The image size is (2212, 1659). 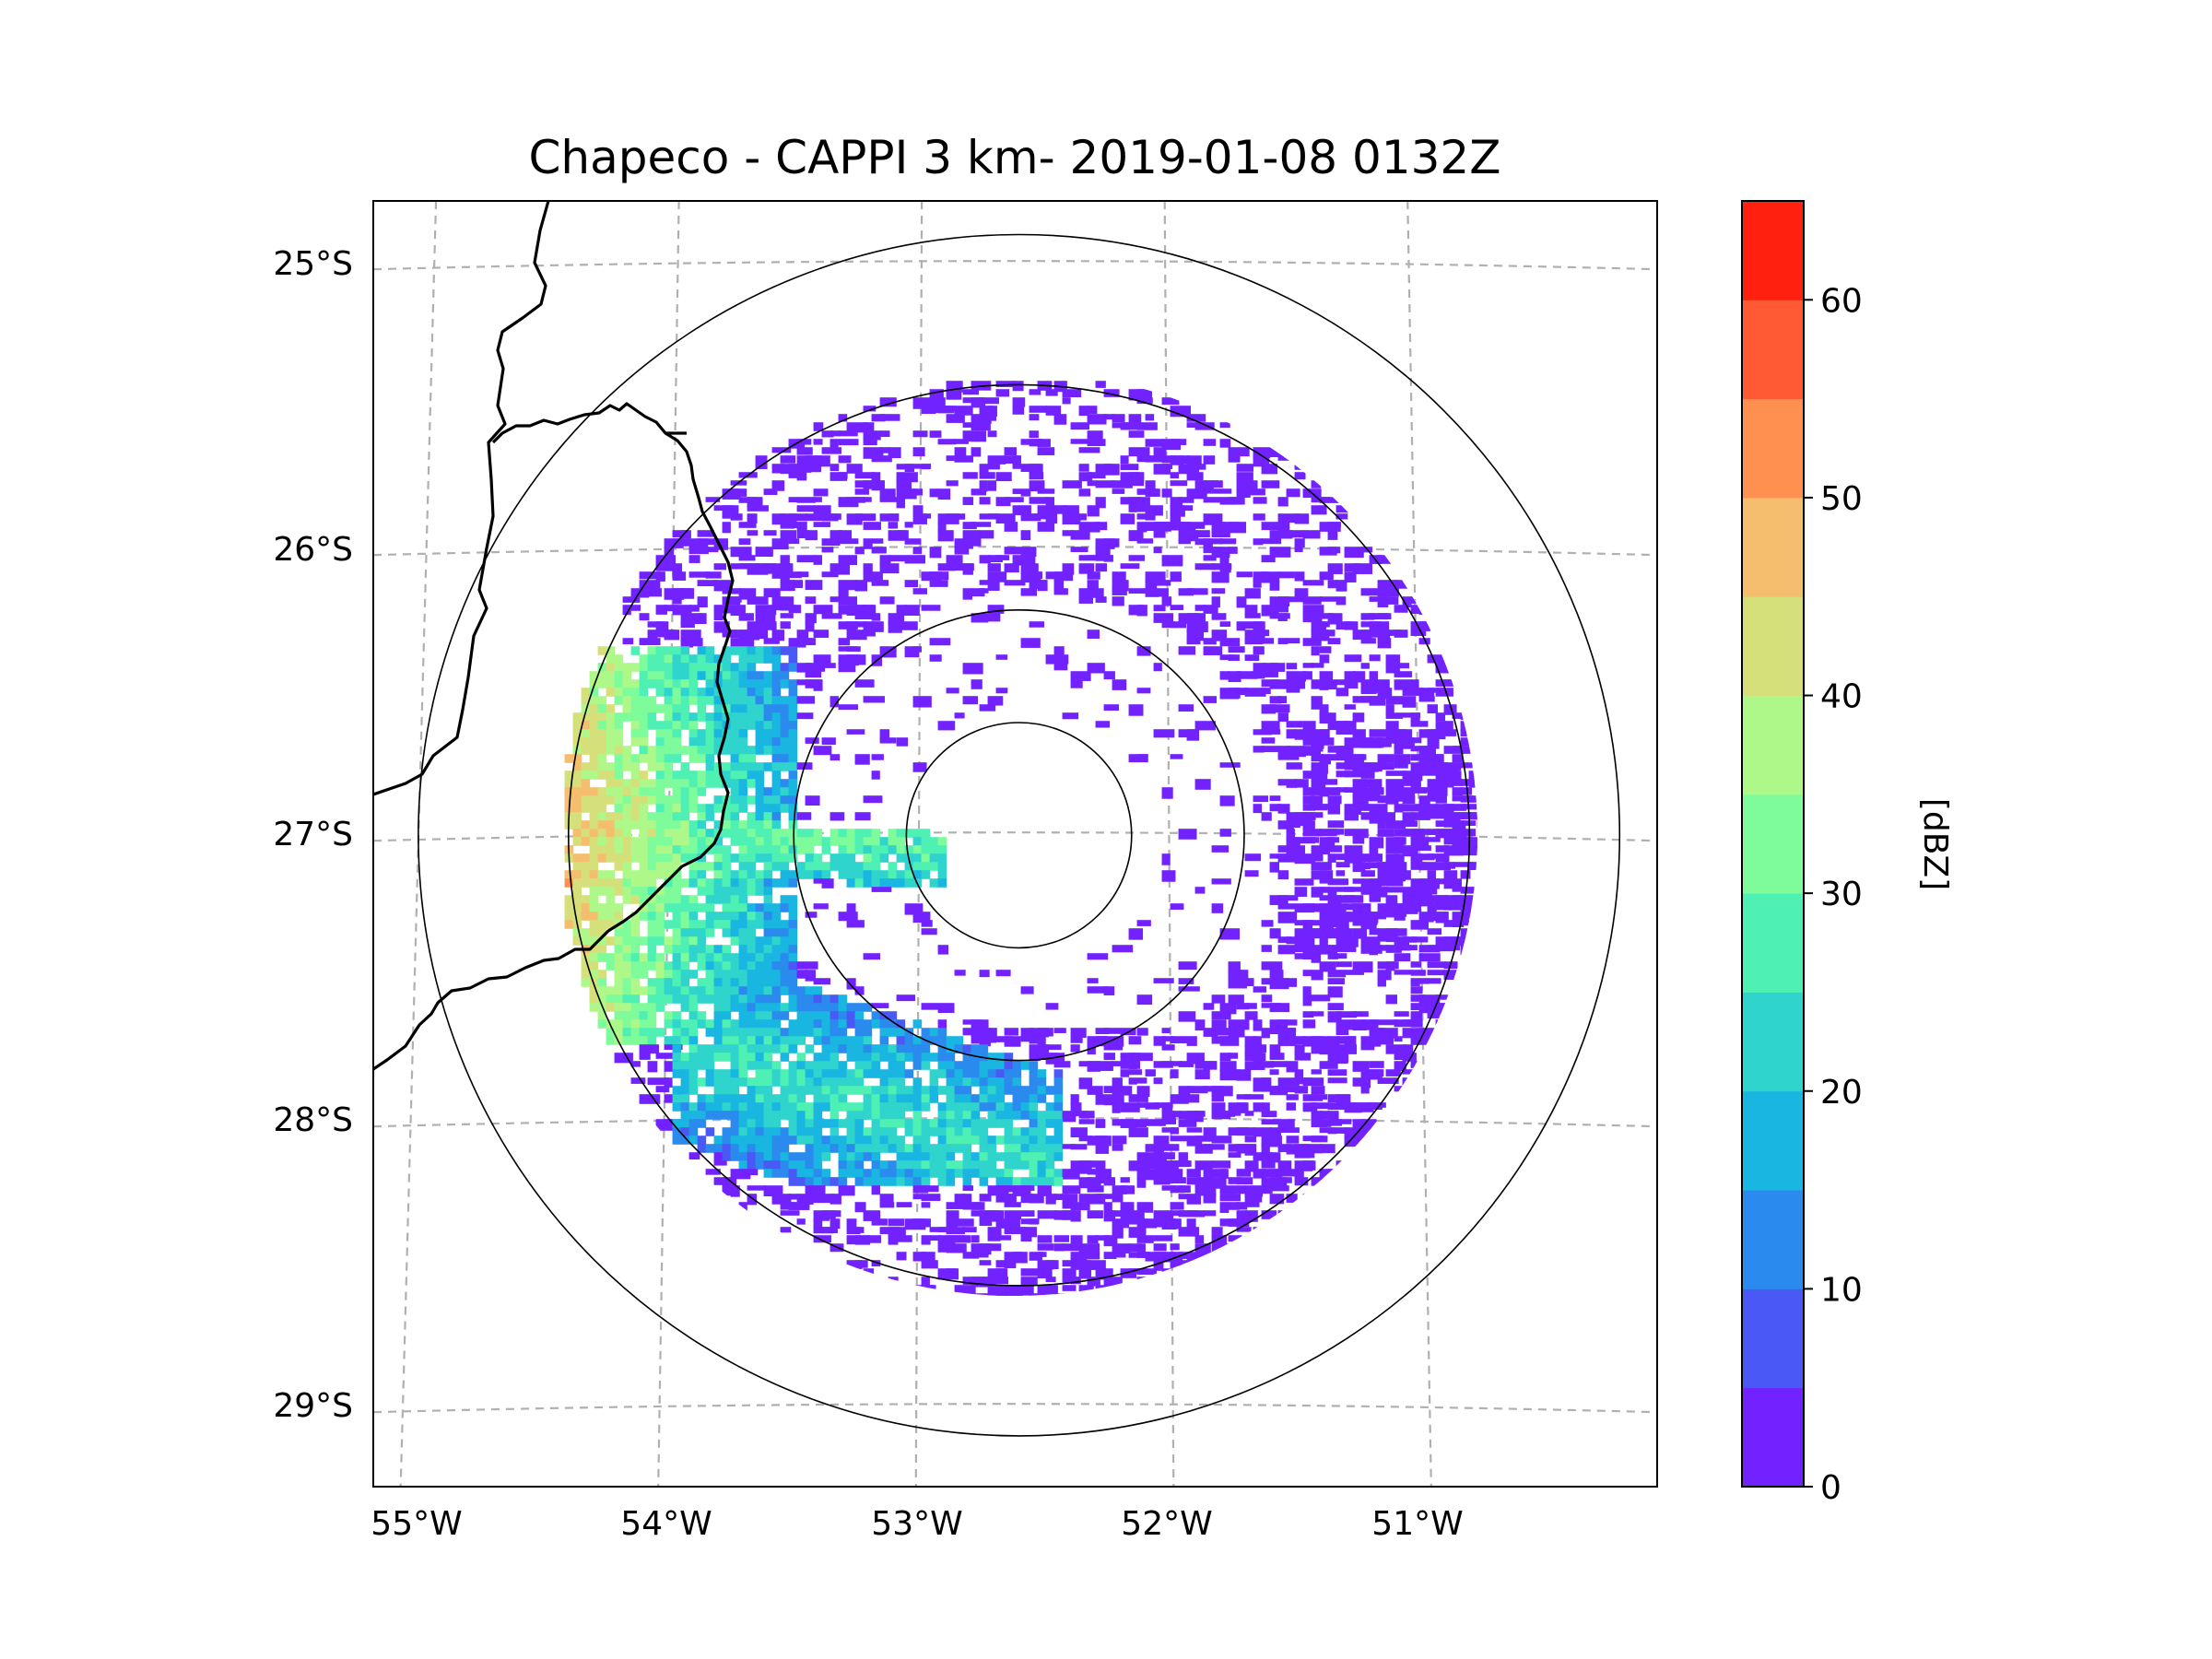 What do you see at coordinates (1773, 250) in the screenshot?
I see `colorbar-block` at bounding box center [1773, 250].